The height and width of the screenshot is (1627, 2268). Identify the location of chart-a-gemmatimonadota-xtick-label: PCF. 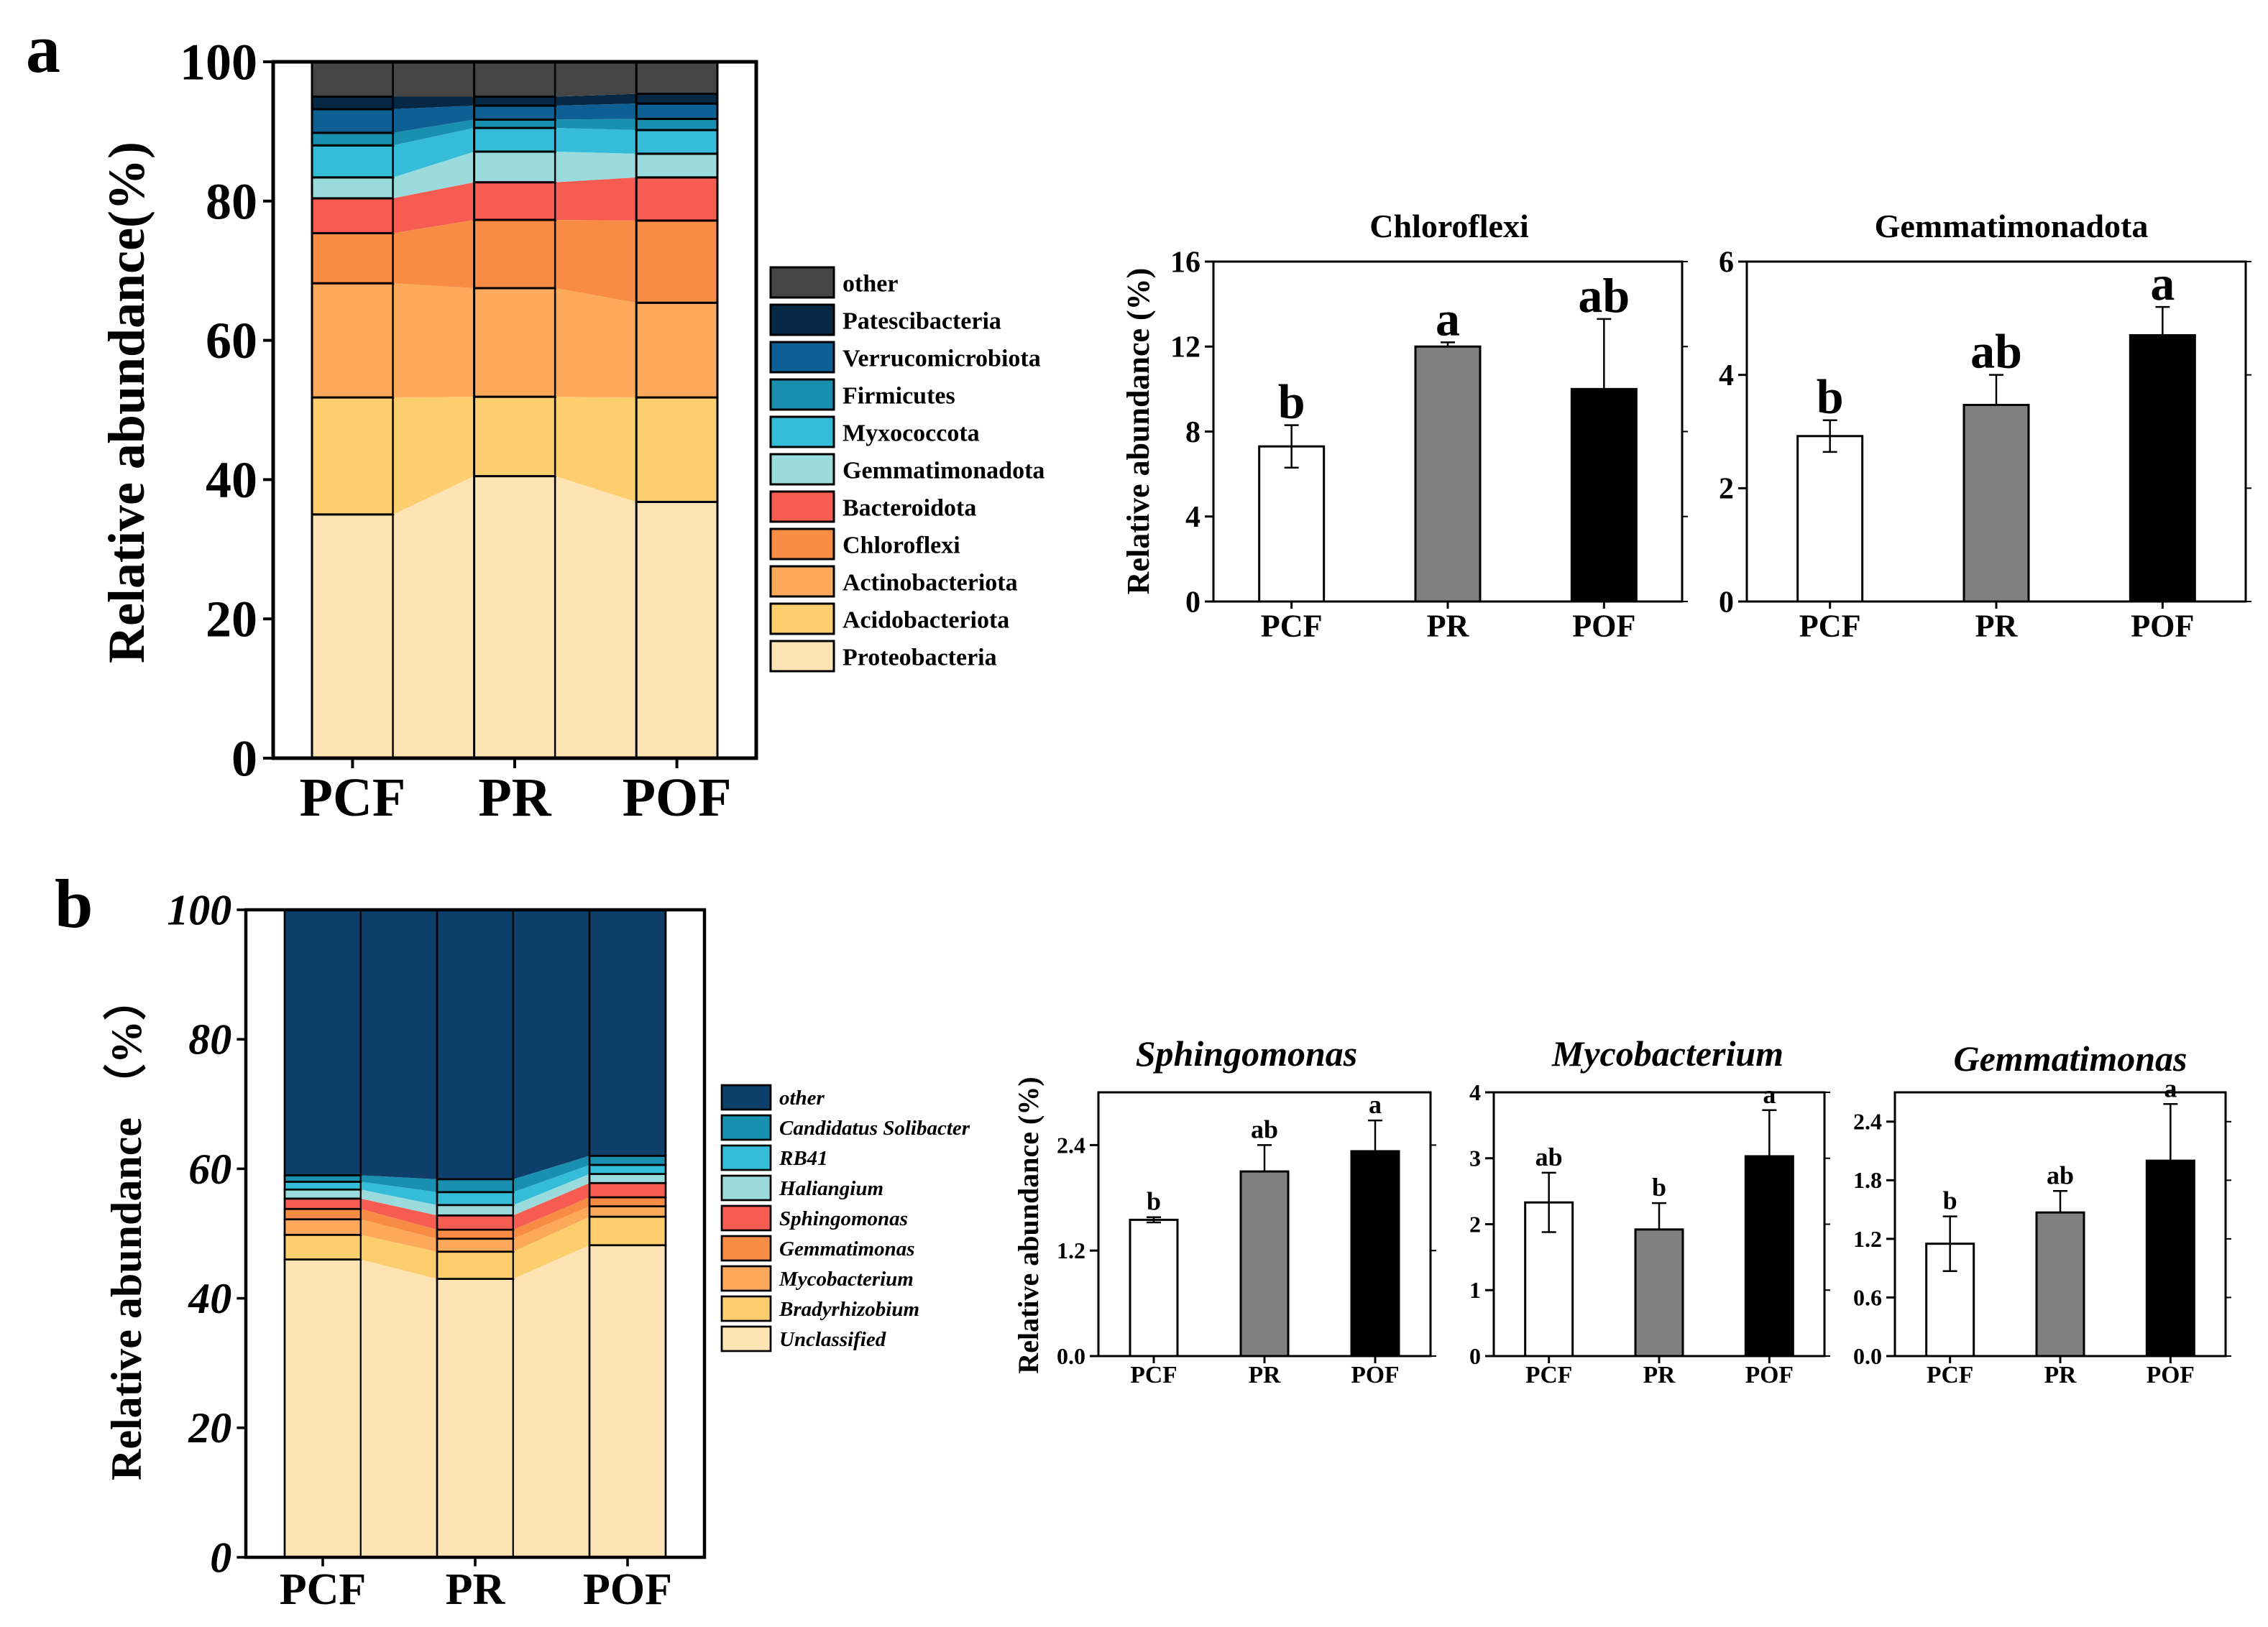
(1830, 625).